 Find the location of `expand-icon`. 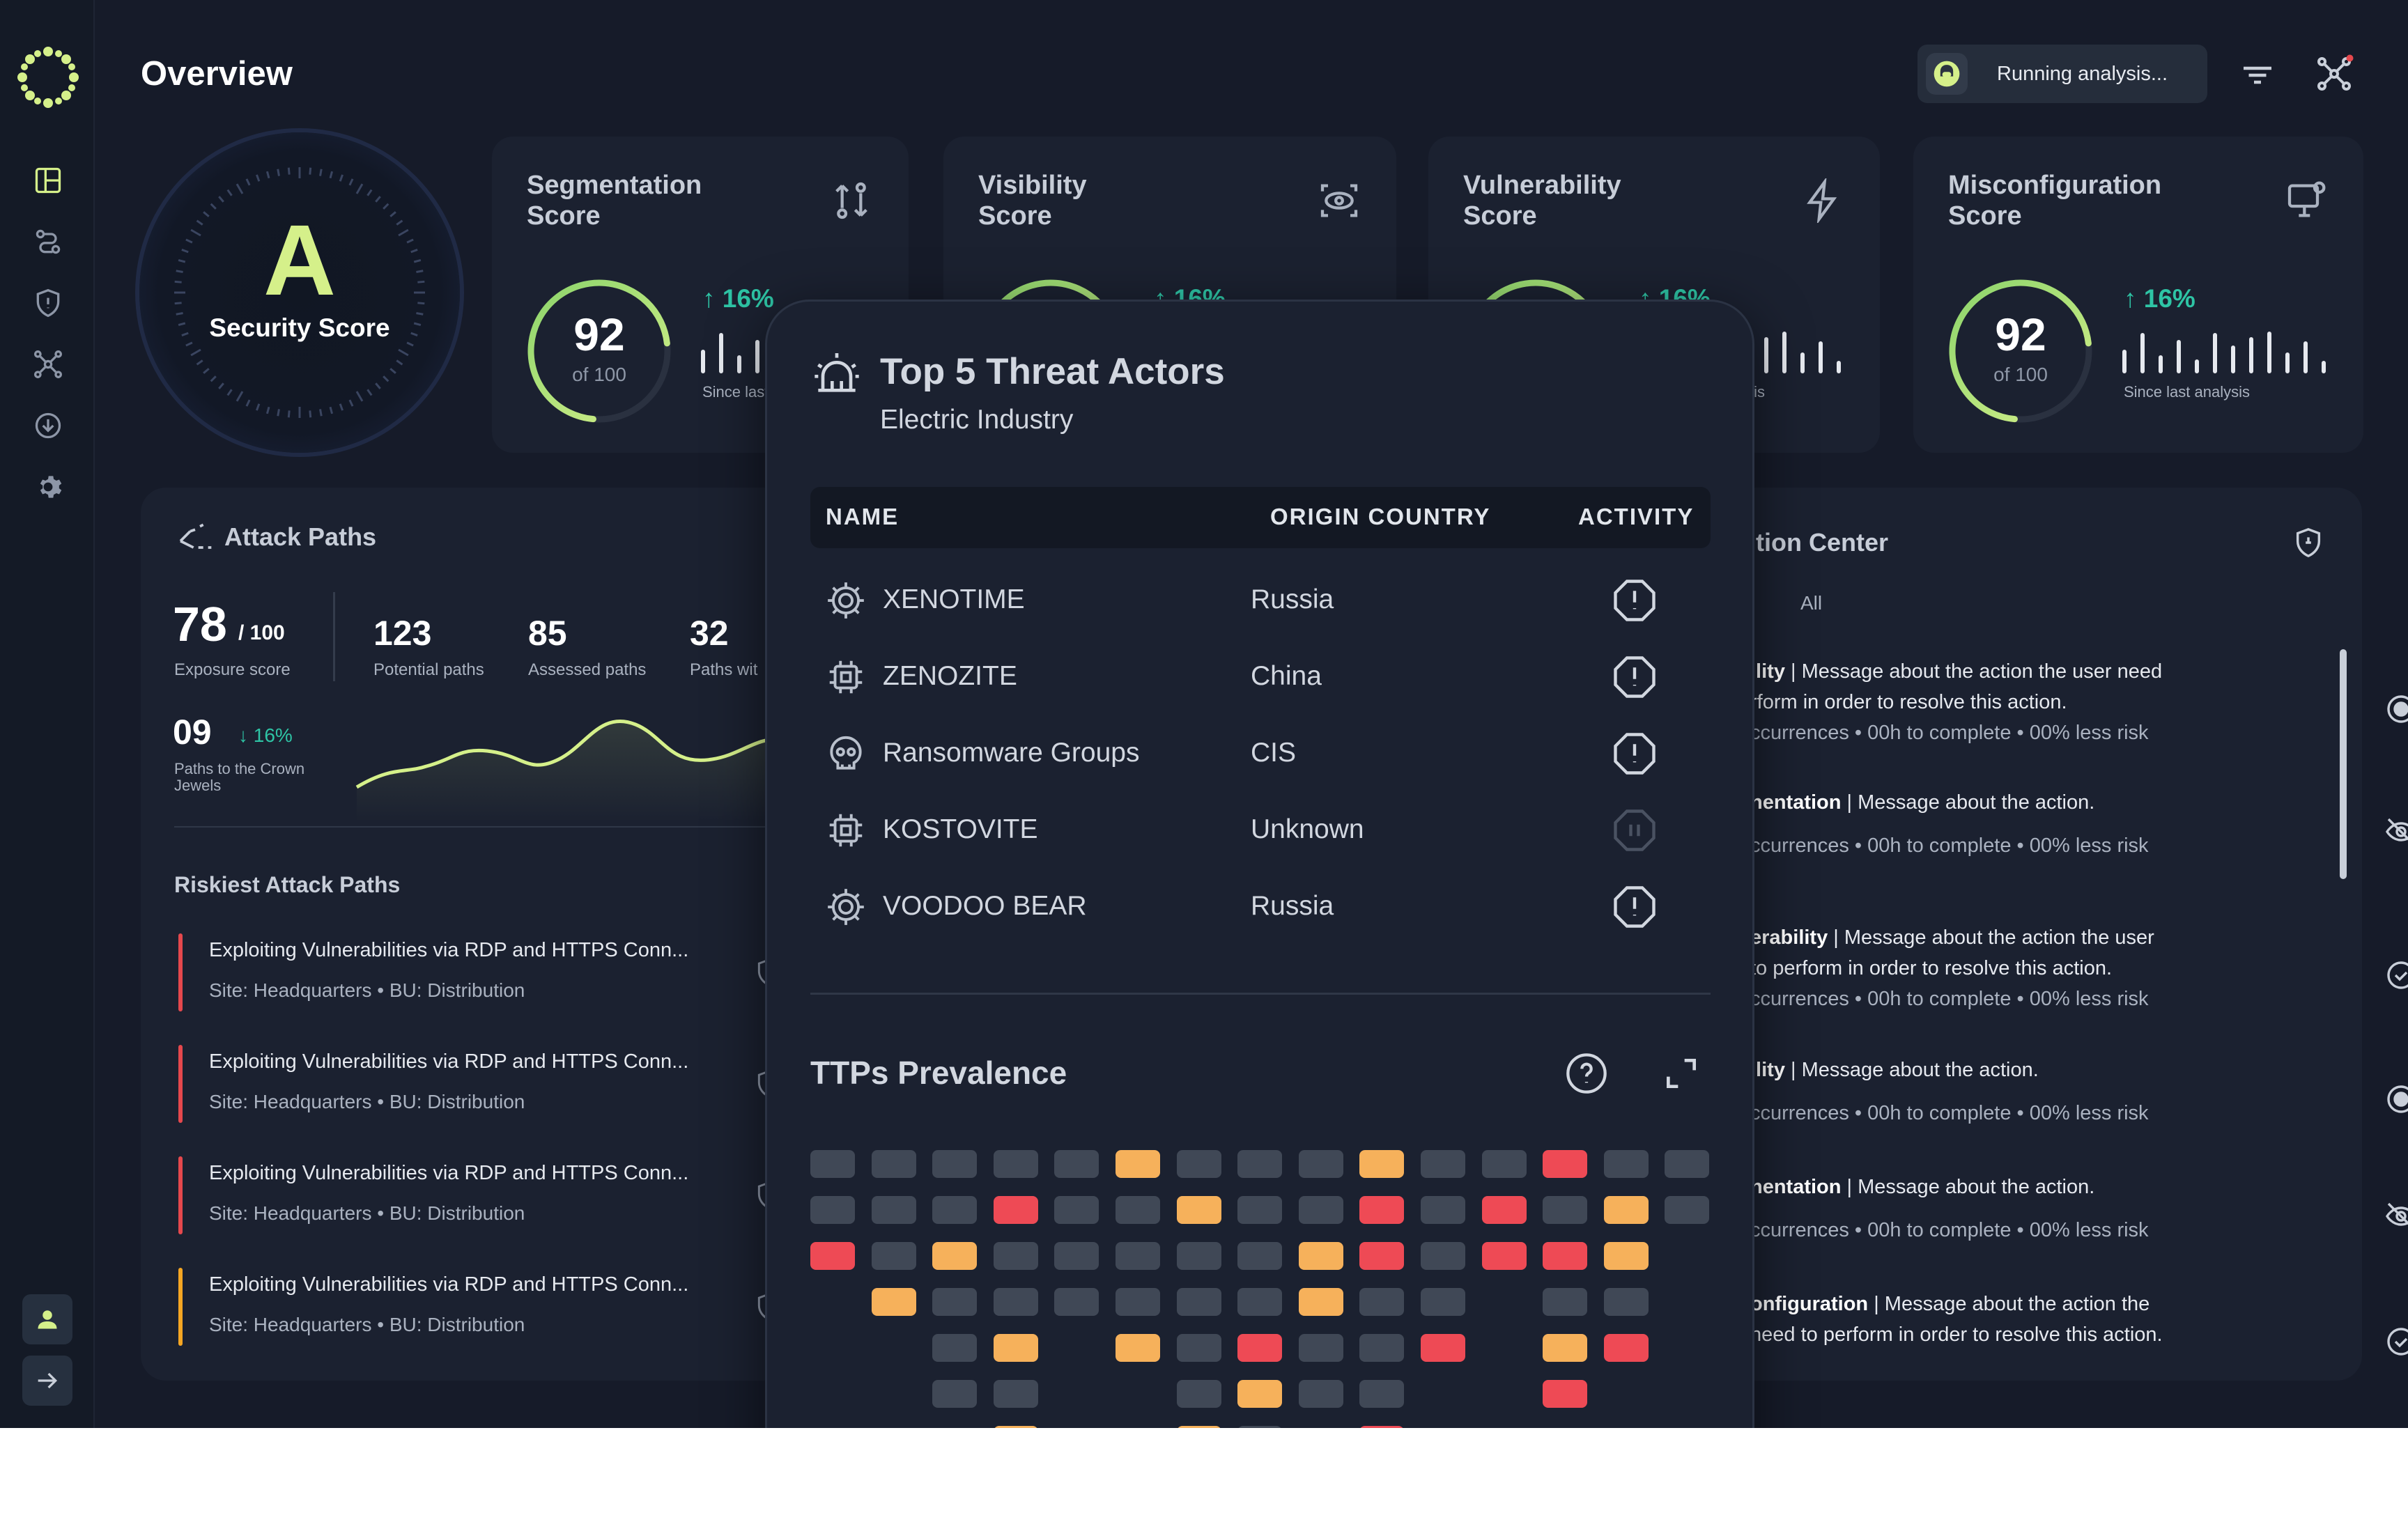

expand-icon is located at coordinates (1682, 1073).